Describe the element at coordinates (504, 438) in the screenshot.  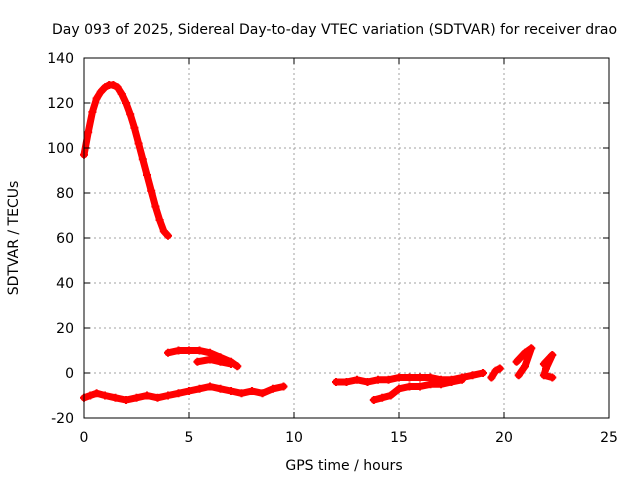
I see `x-tick-label: 20` at that location.